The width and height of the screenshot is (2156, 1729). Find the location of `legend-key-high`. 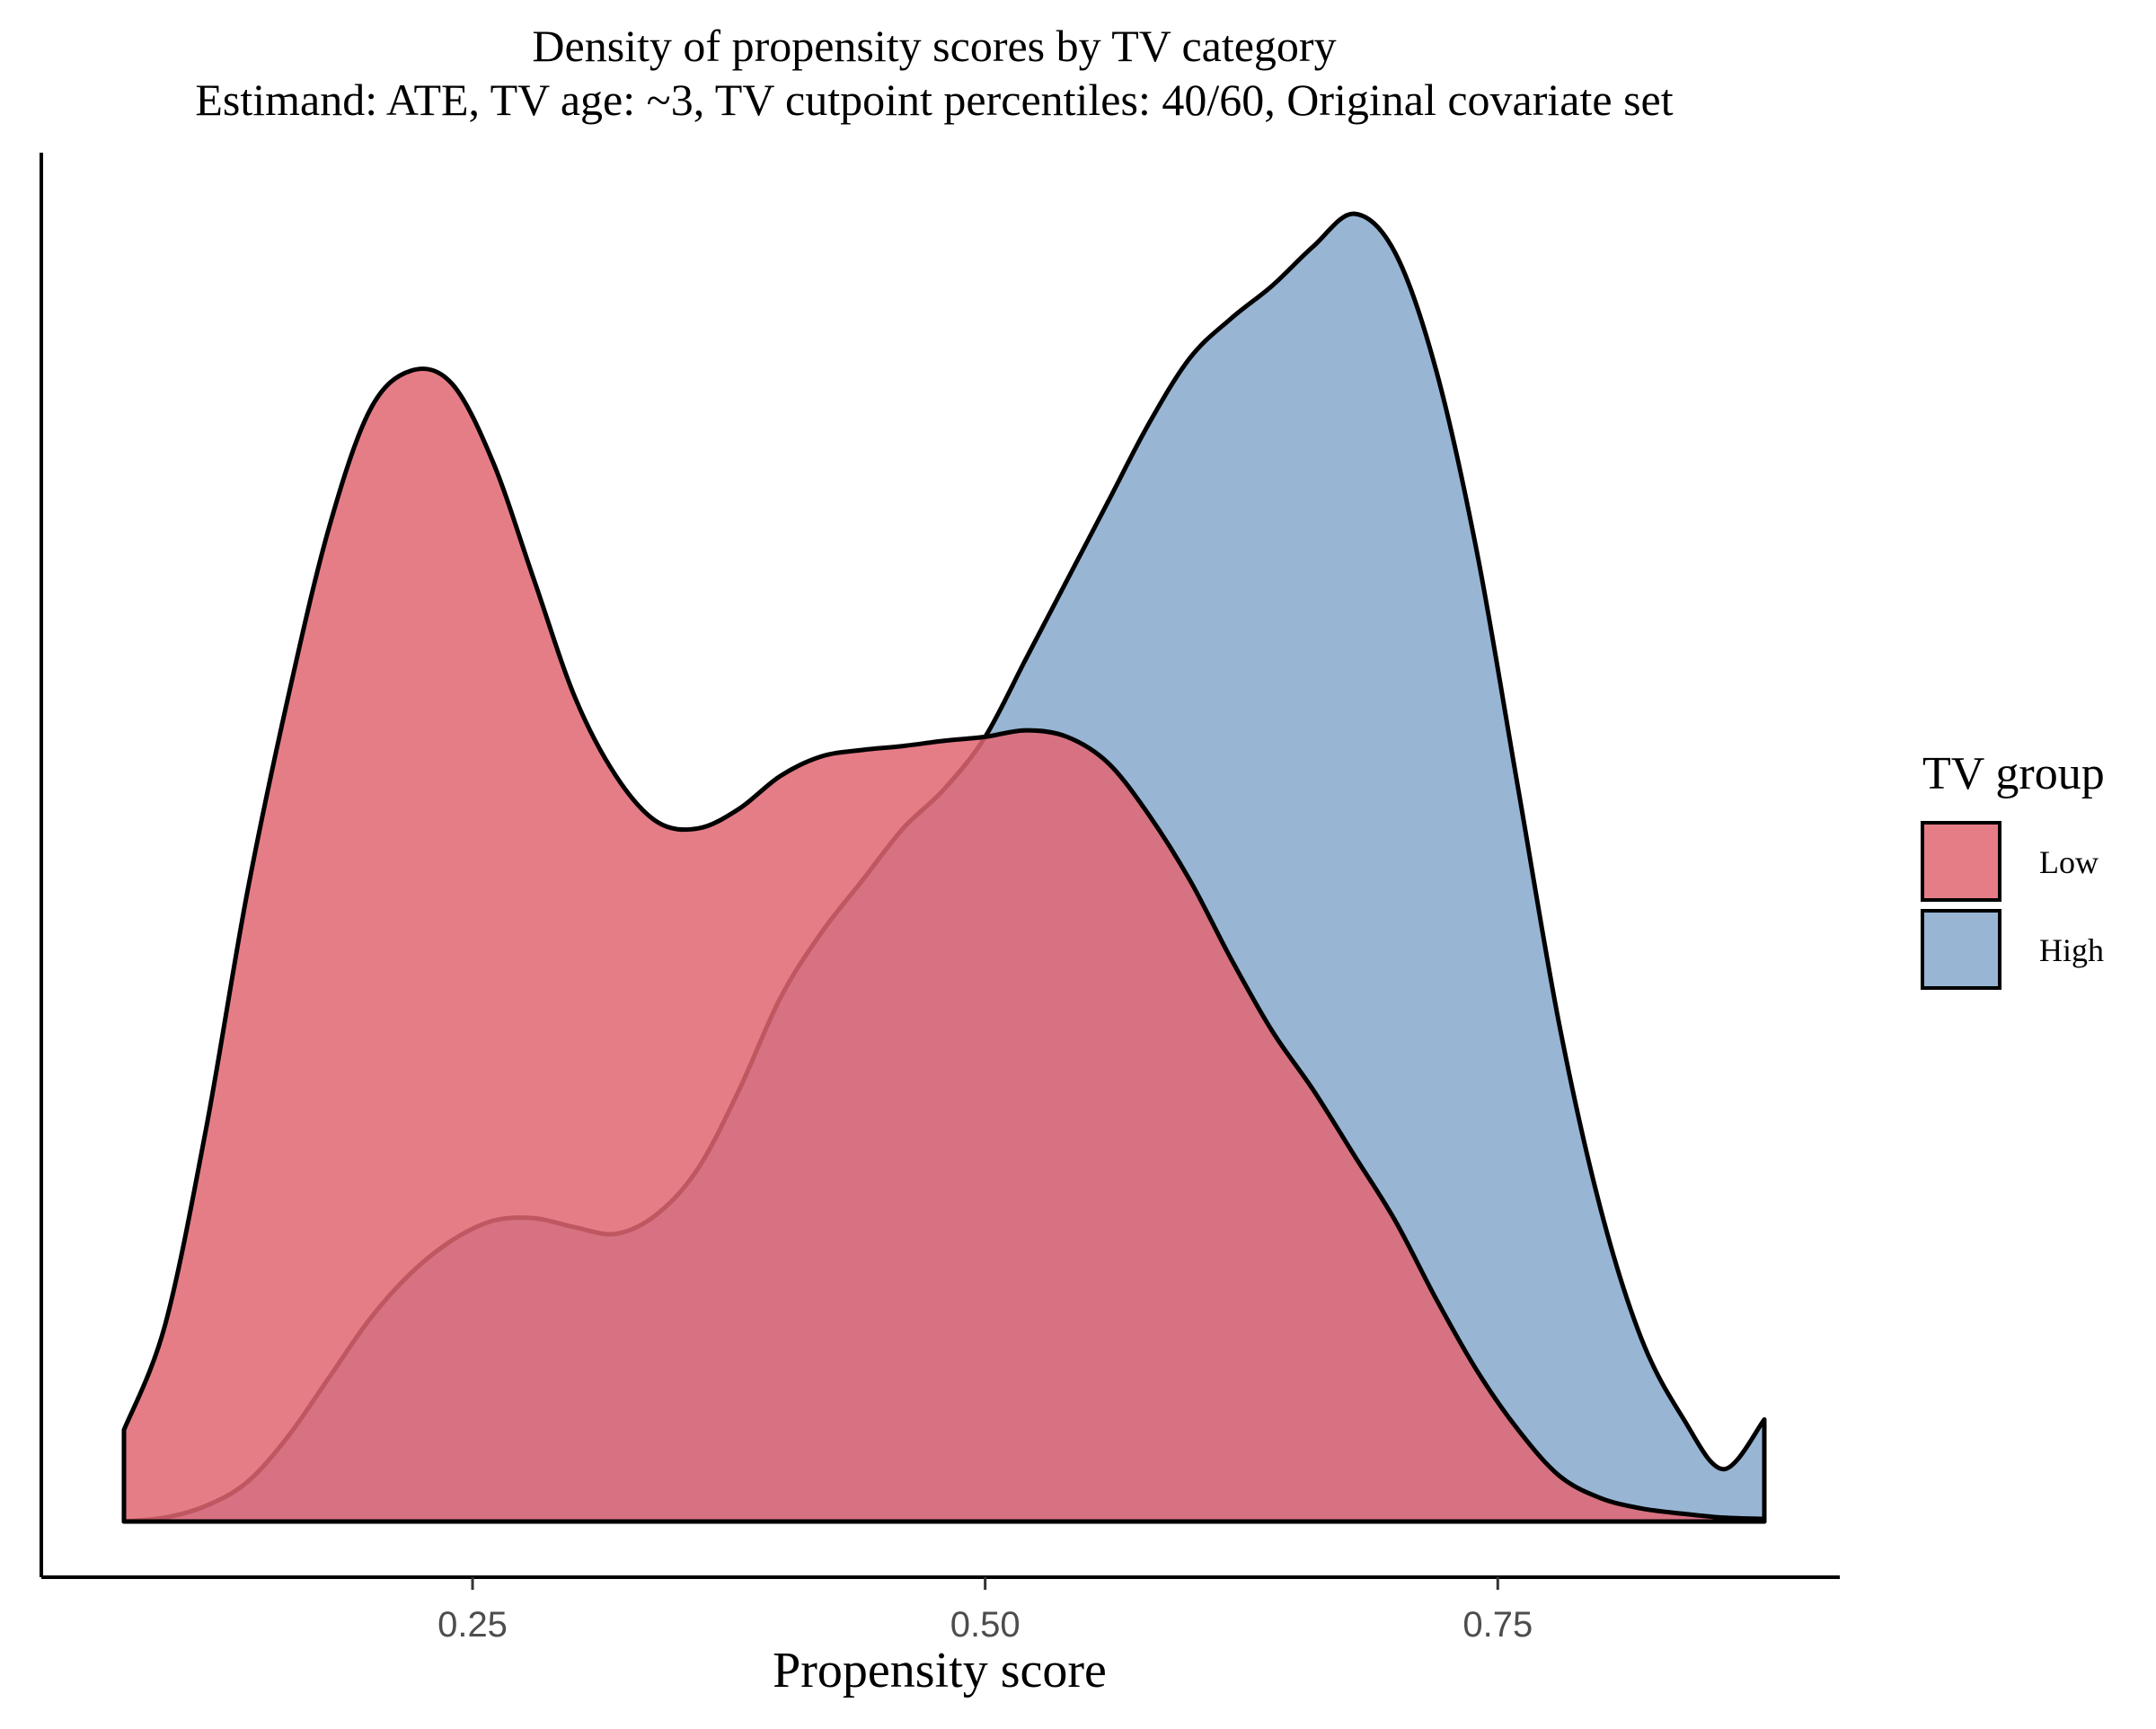

legend-key-high is located at coordinates (1961, 950).